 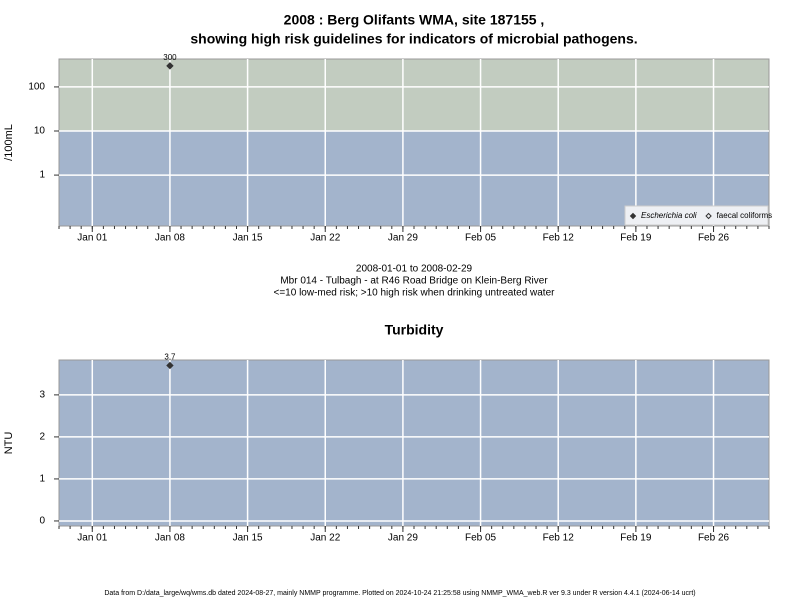 I want to click on chart-title: Turbidity, so click(x=414, y=330).